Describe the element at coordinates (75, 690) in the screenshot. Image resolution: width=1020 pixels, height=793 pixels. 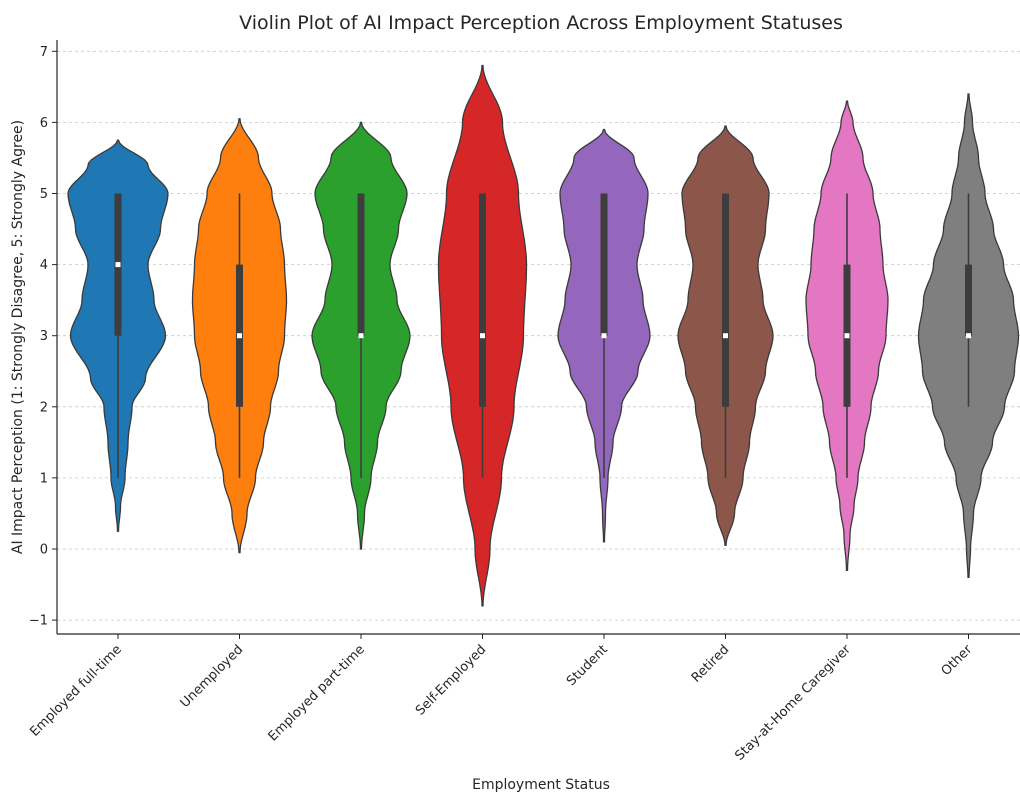
I see `x-tick-label: Employed full-time` at that location.